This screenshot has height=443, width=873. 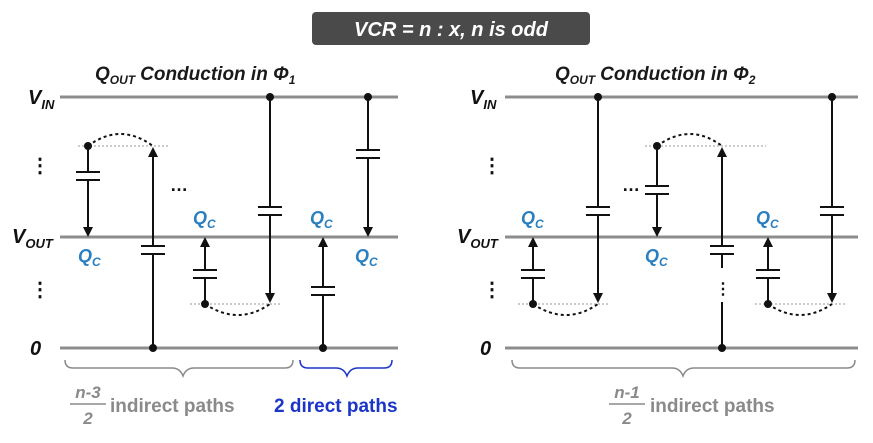 What do you see at coordinates (460, 369) in the screenshot?
I see `braces` at bounding box center [460, 369].